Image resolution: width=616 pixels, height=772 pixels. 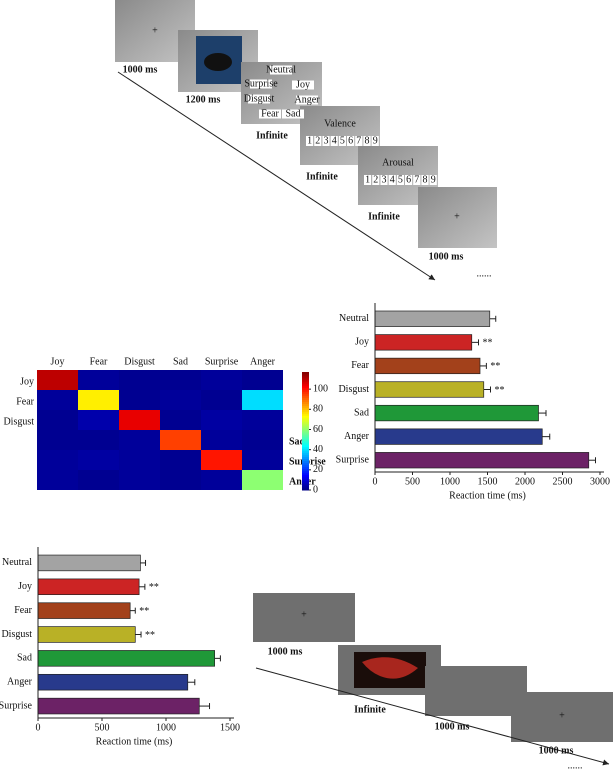 I want to click on column-label: Joy, so click(x=58, y=361).